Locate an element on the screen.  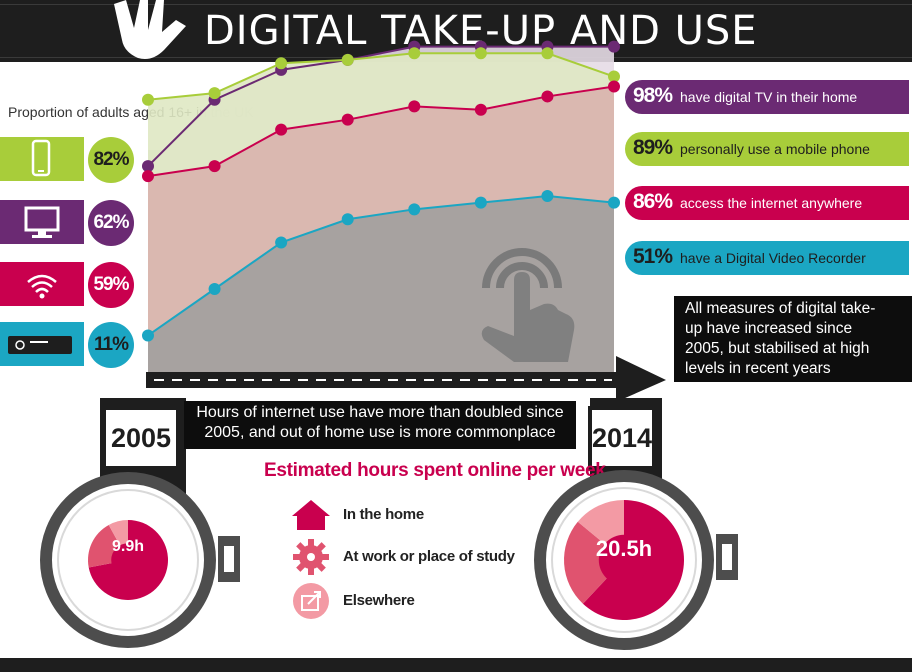
total-hours-2005: 9.9h is located at coordinates (127, 546).